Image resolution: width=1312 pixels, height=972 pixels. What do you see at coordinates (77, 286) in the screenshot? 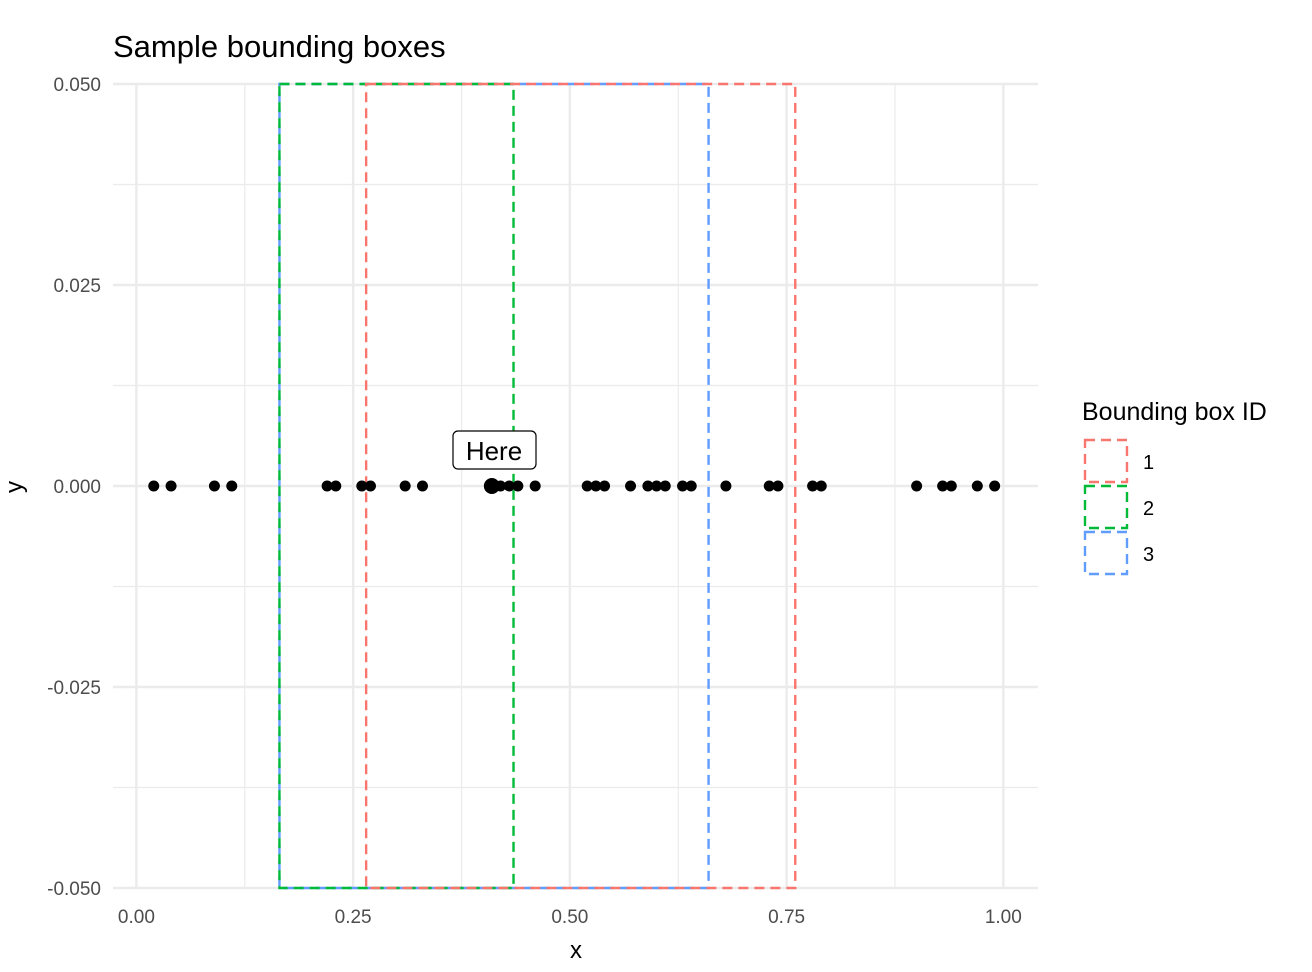
I see `y-tick-label: 0.025` at bounding box center [77, 286].